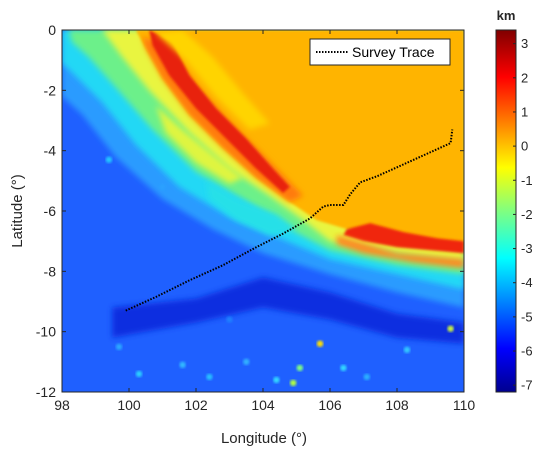 The image size is (550, 455). What do you see at coordinates (199, 144) in the screenshot?
I see `shelf-terrace-yellow` at bounding box center [199, 144].